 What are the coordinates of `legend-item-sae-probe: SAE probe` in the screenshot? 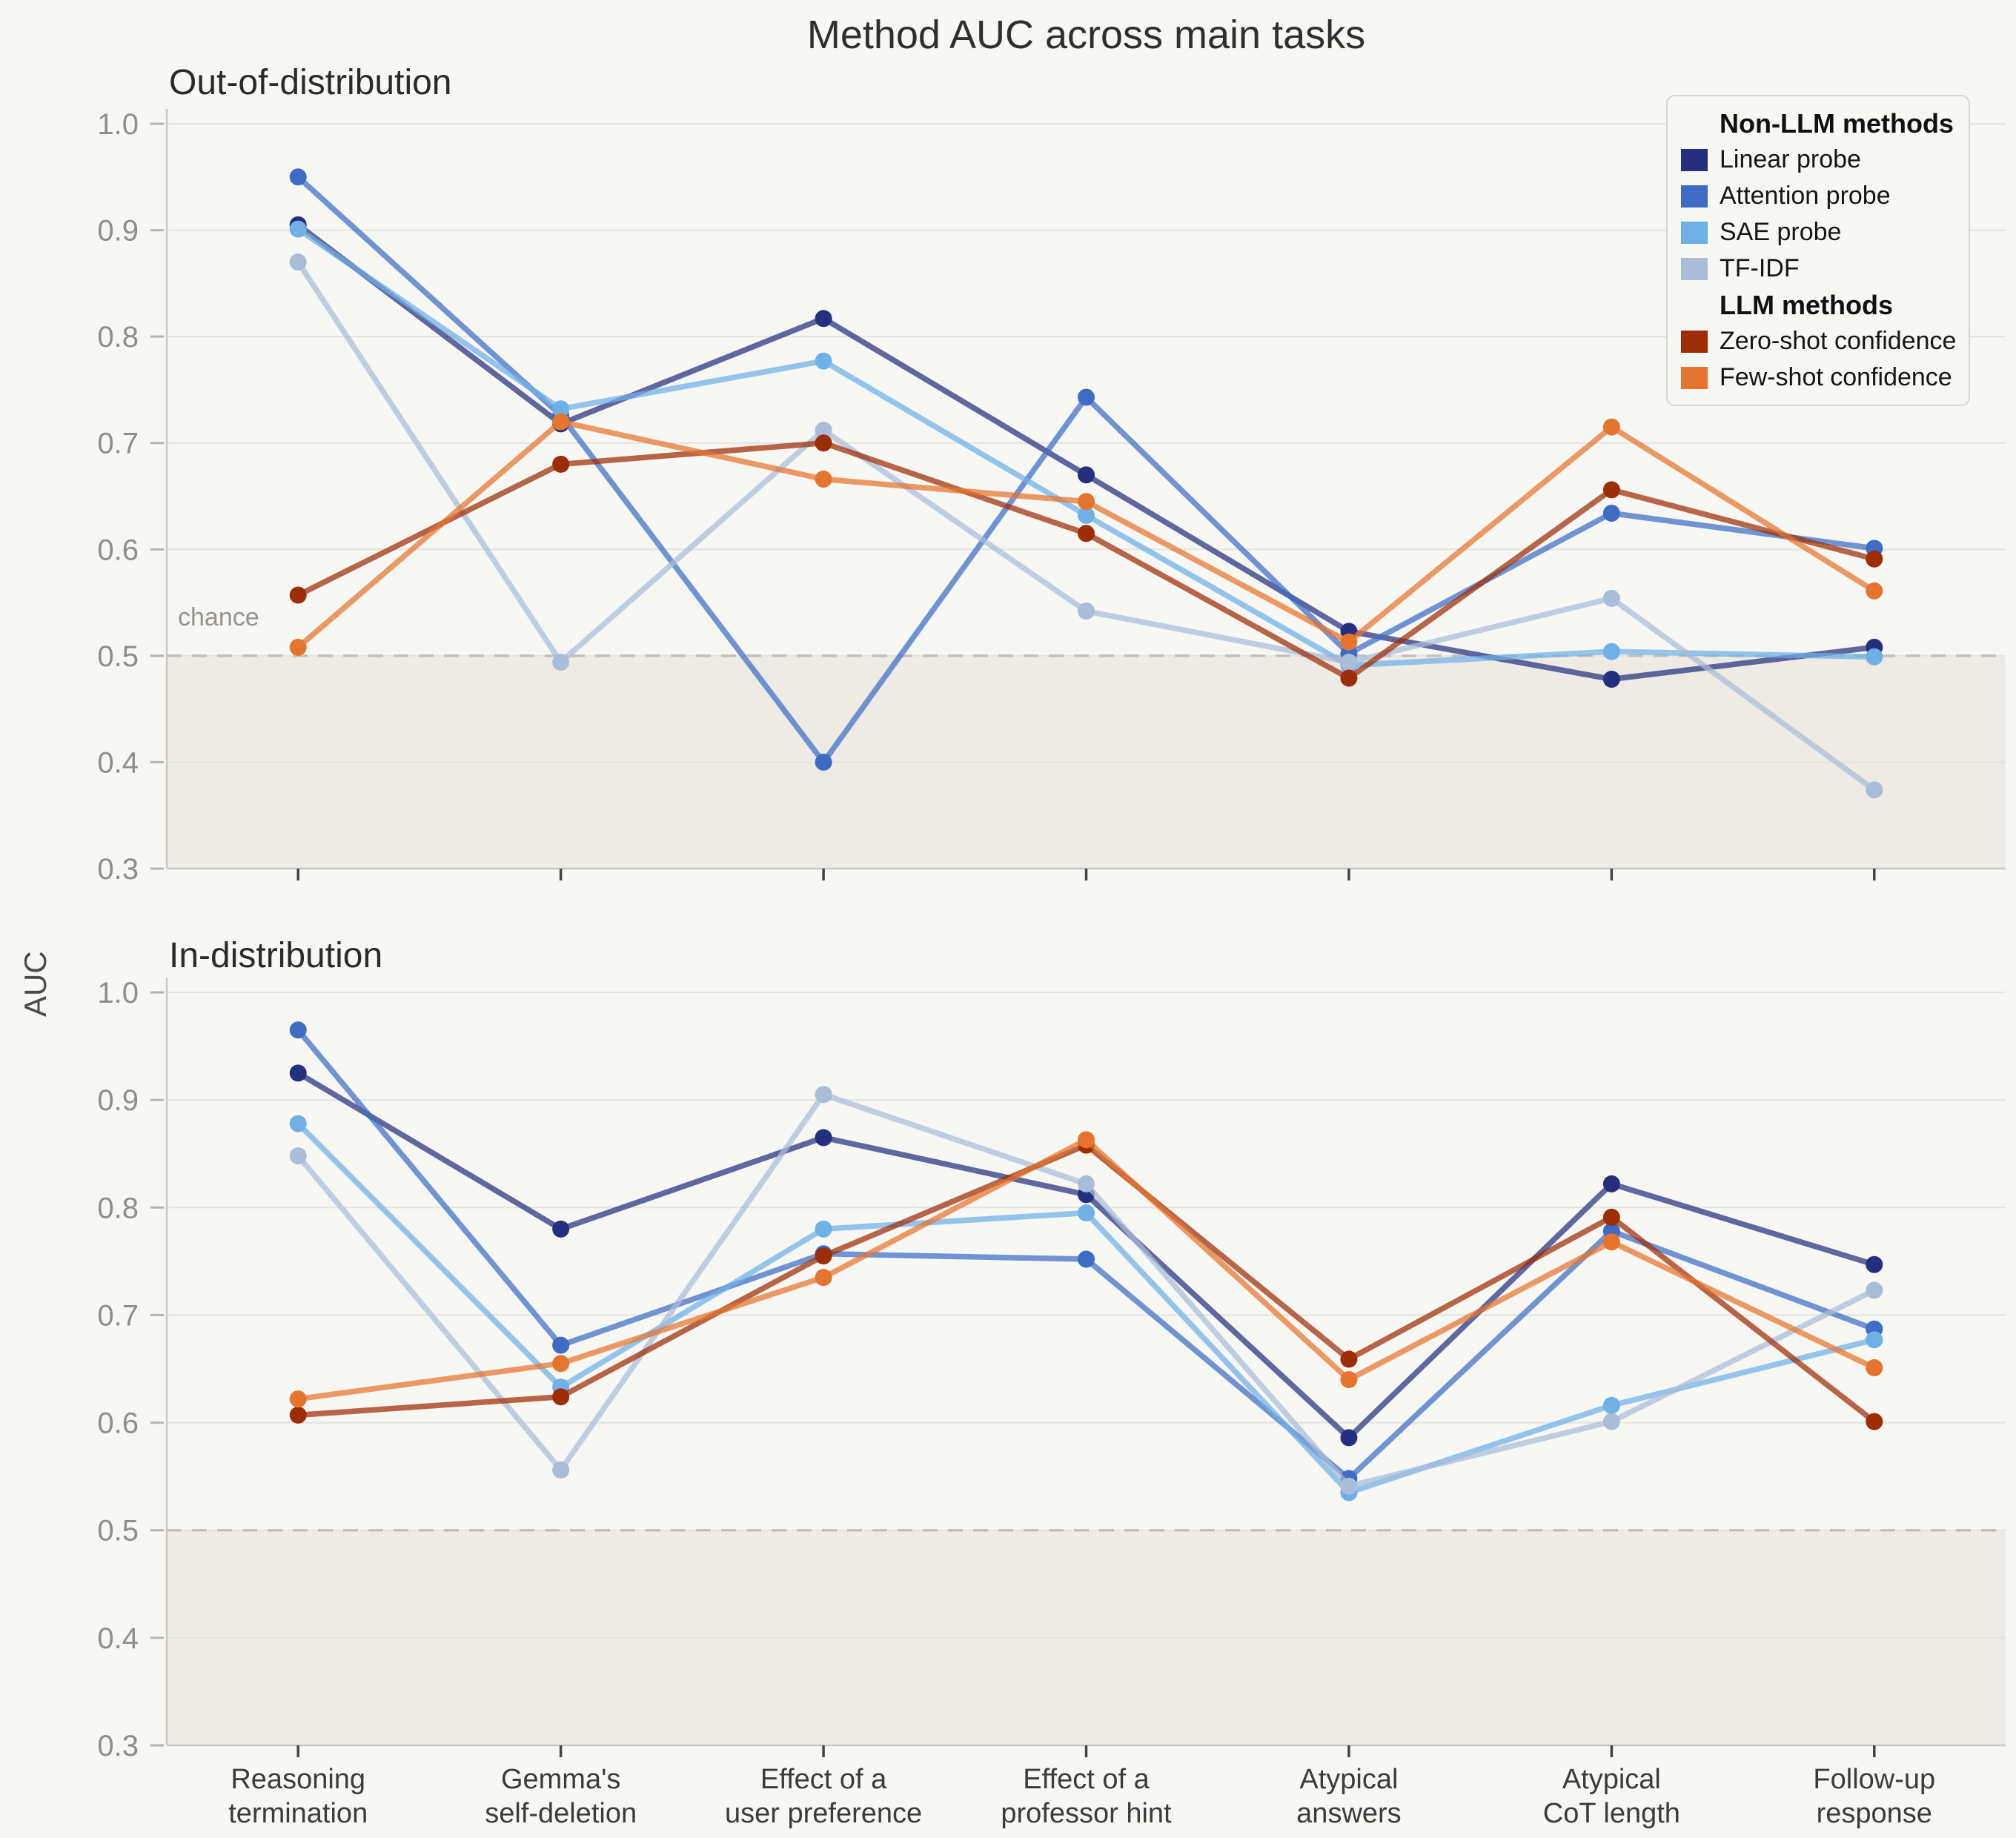 It's located at (1818, 232).